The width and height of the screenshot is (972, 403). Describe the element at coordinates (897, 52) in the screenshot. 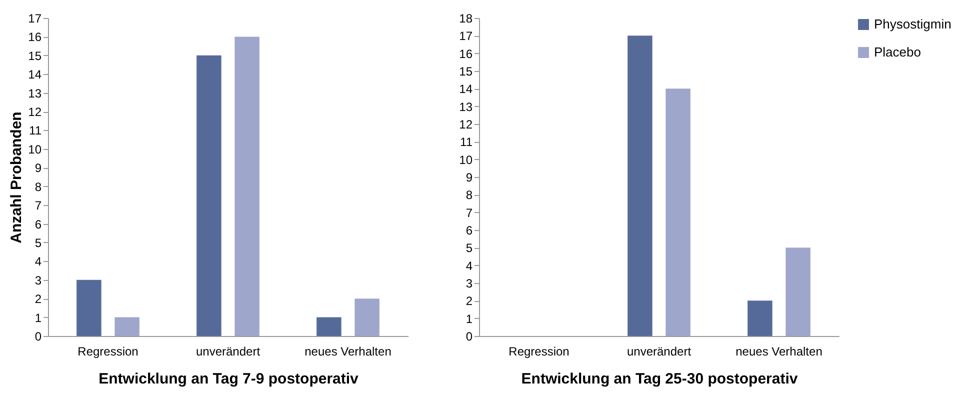

I see `legend-label: Placebo` at that location.